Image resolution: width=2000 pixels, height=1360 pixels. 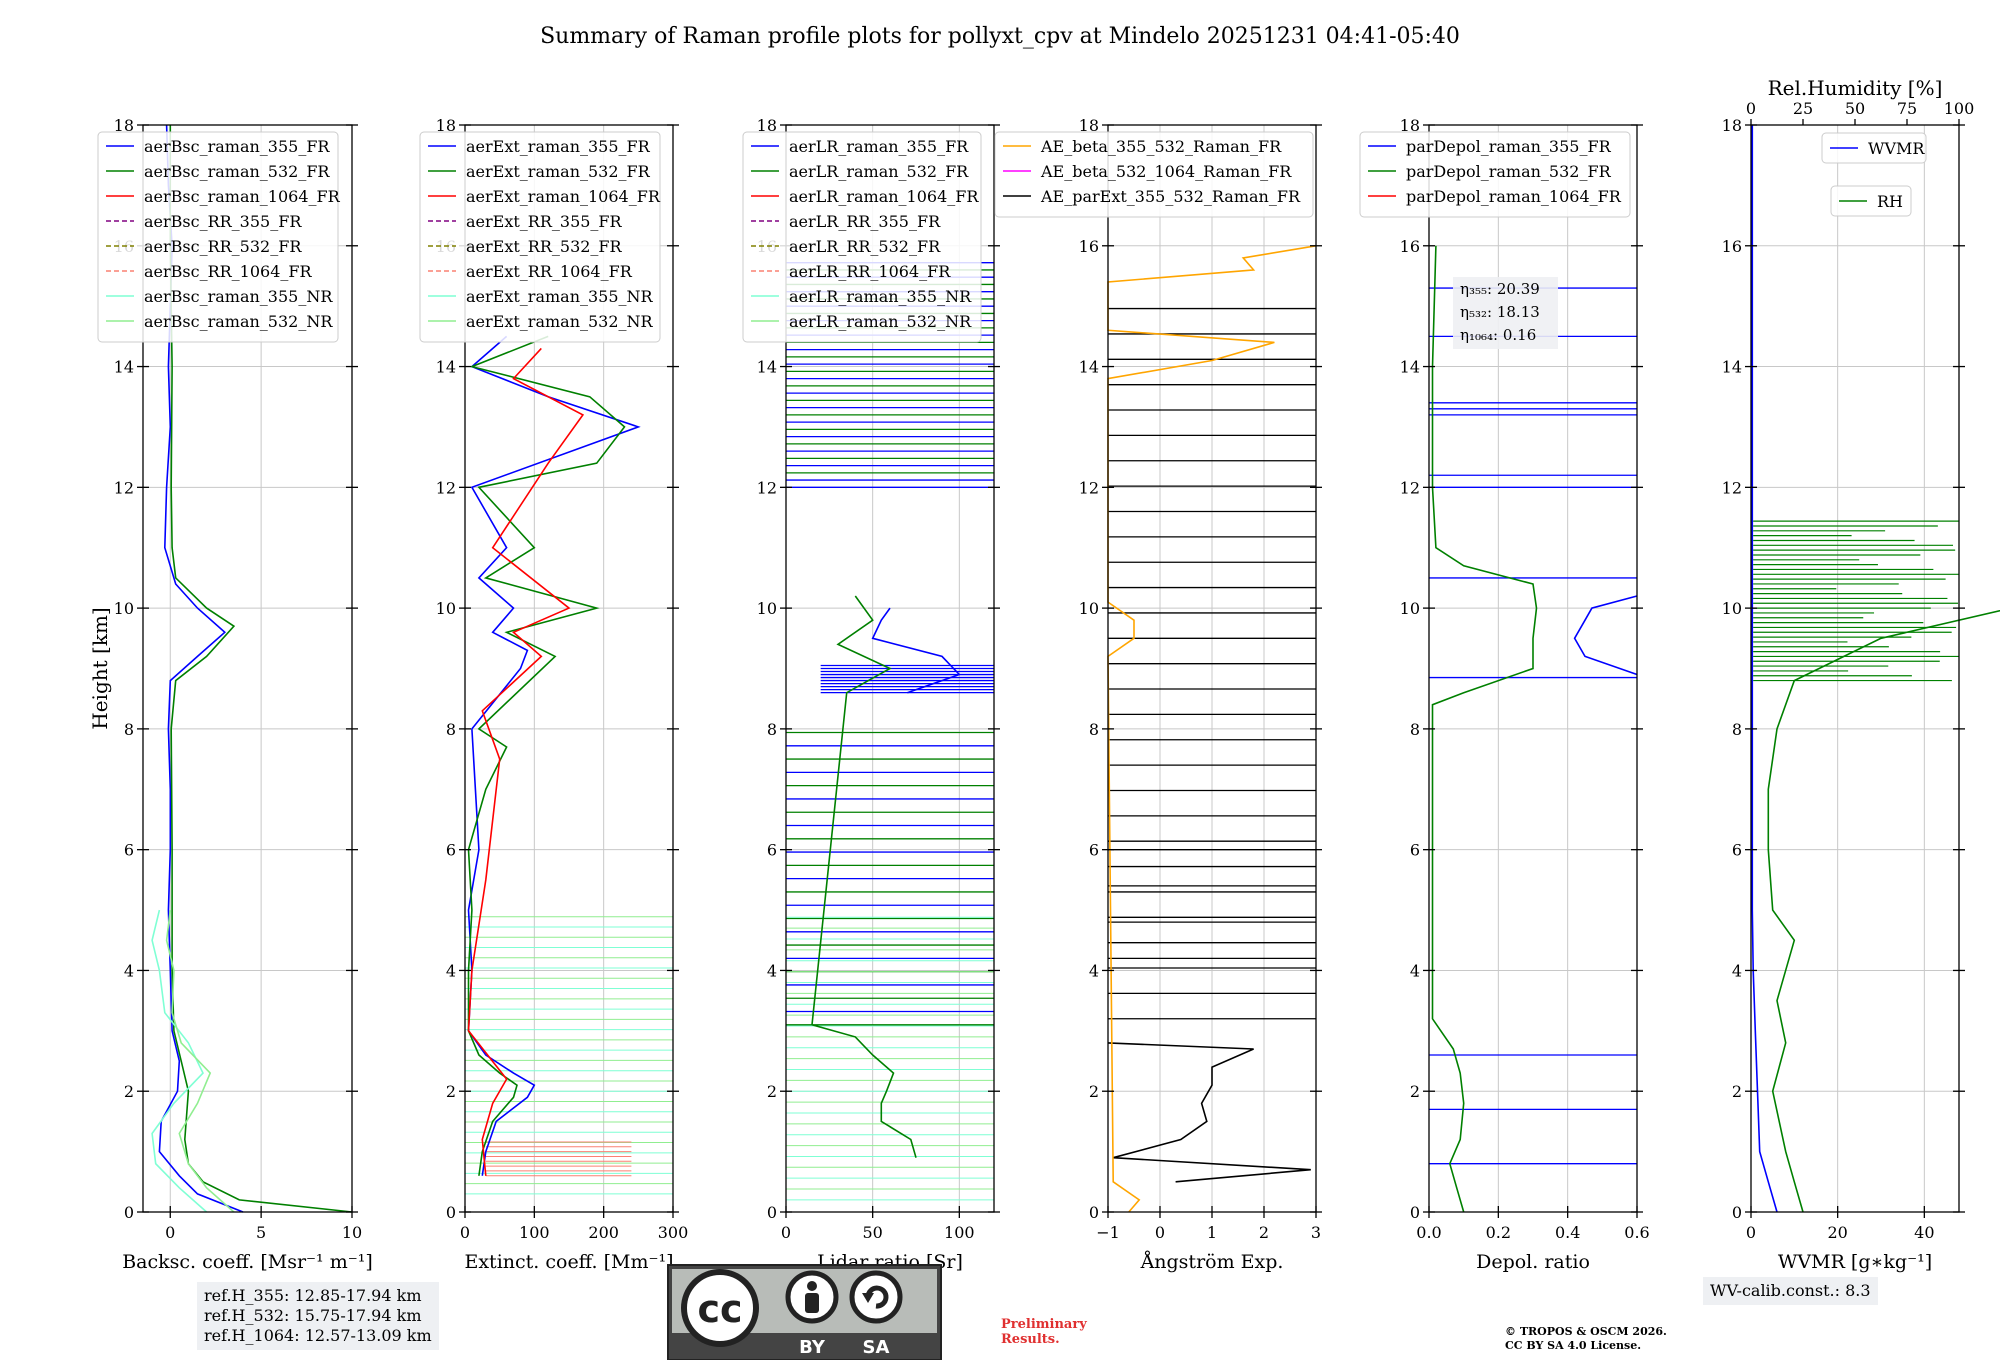 I want to click on legend-entry: parDepol_raman_532_FR, so click(x=1509, y=171).